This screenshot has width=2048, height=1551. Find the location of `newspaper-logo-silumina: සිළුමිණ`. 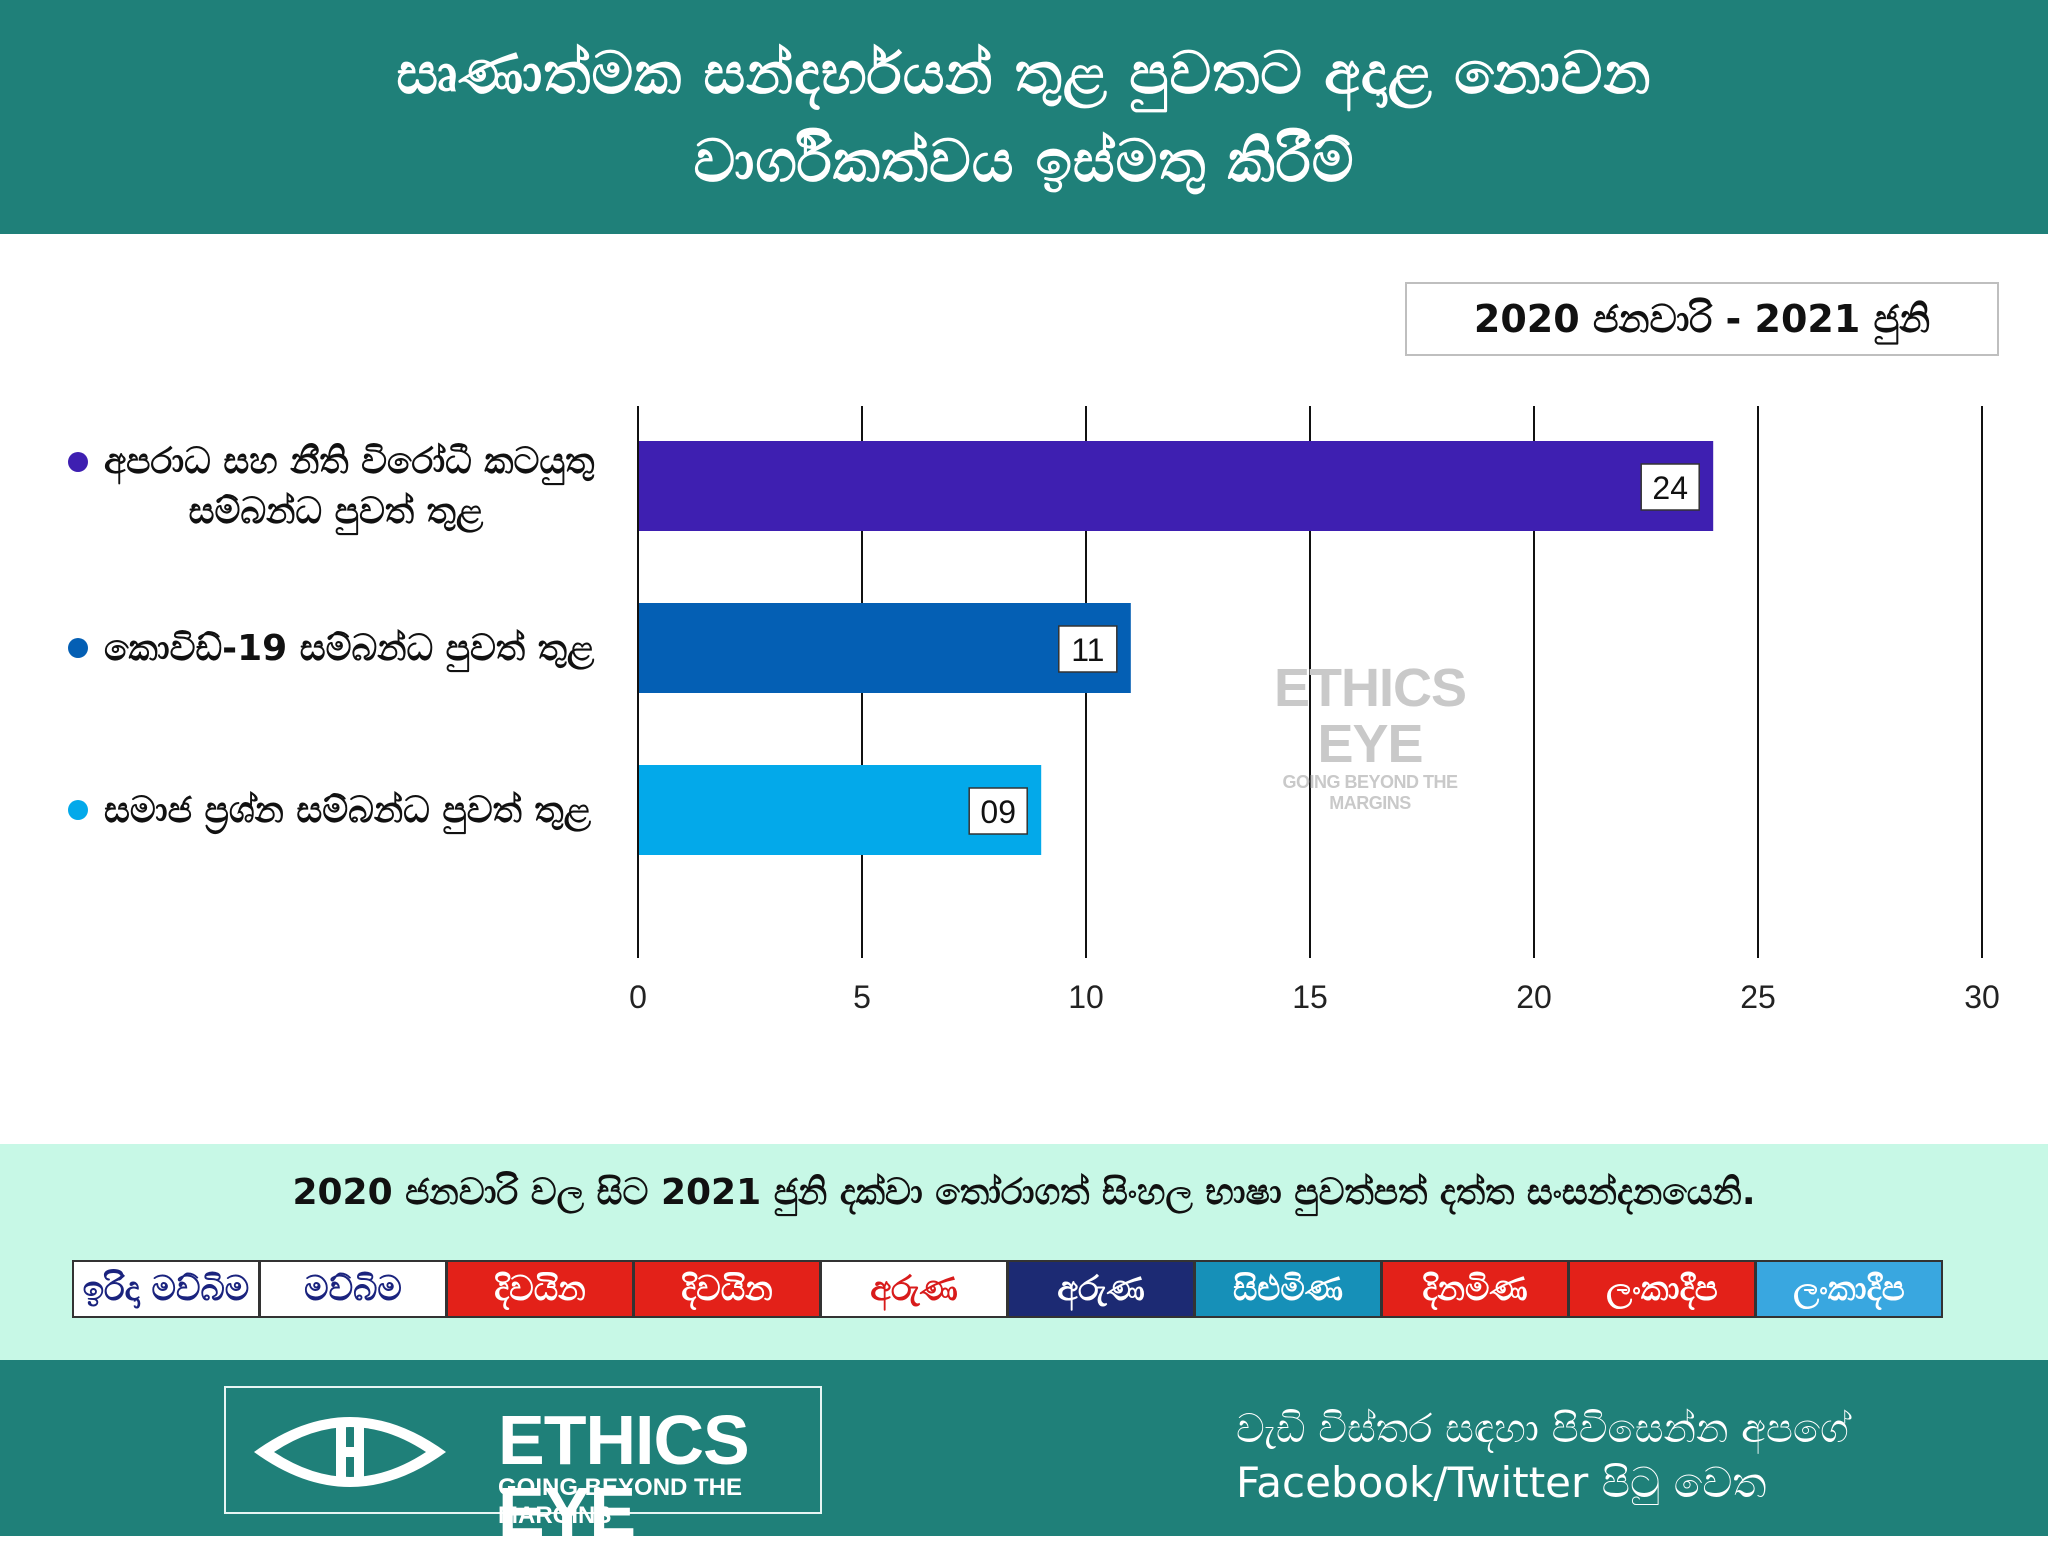

newspaper-logo-silumina: සිළුමිණ is located at coordinates (1288, 1289).